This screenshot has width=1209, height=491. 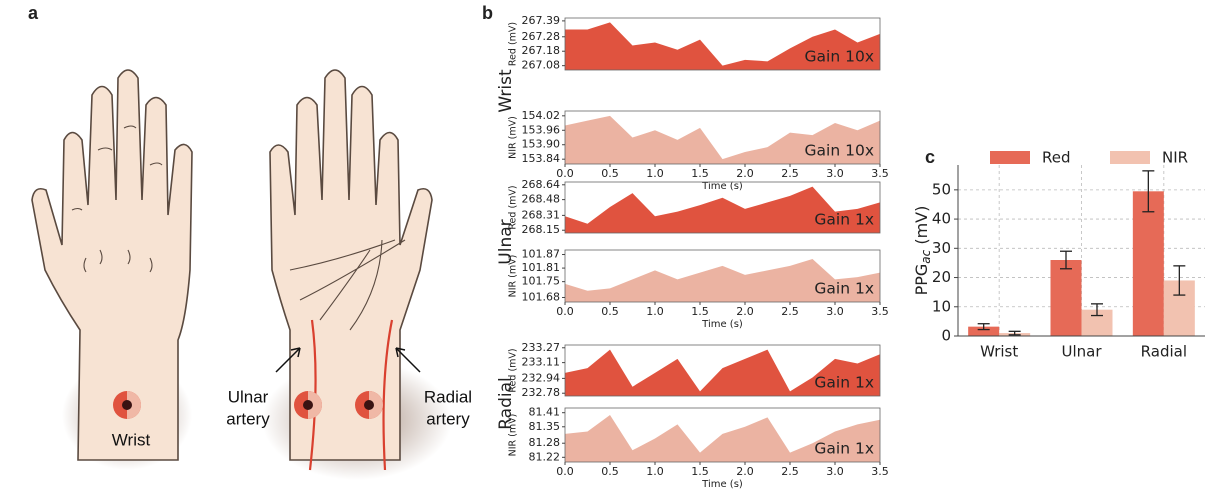 What do you see at coordinates (1081, 352) in the screenshot?
I see `x-tick-label: Ulnar` at bounding box center [1081, 352].